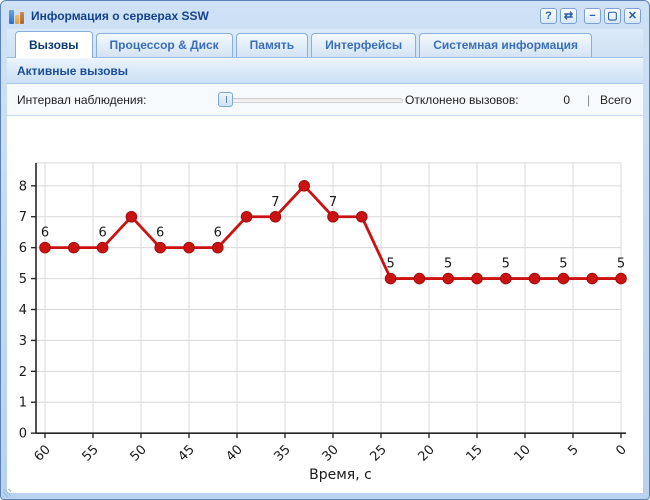  I want to click on tab-calls: Вызовы, so click(54, 44).